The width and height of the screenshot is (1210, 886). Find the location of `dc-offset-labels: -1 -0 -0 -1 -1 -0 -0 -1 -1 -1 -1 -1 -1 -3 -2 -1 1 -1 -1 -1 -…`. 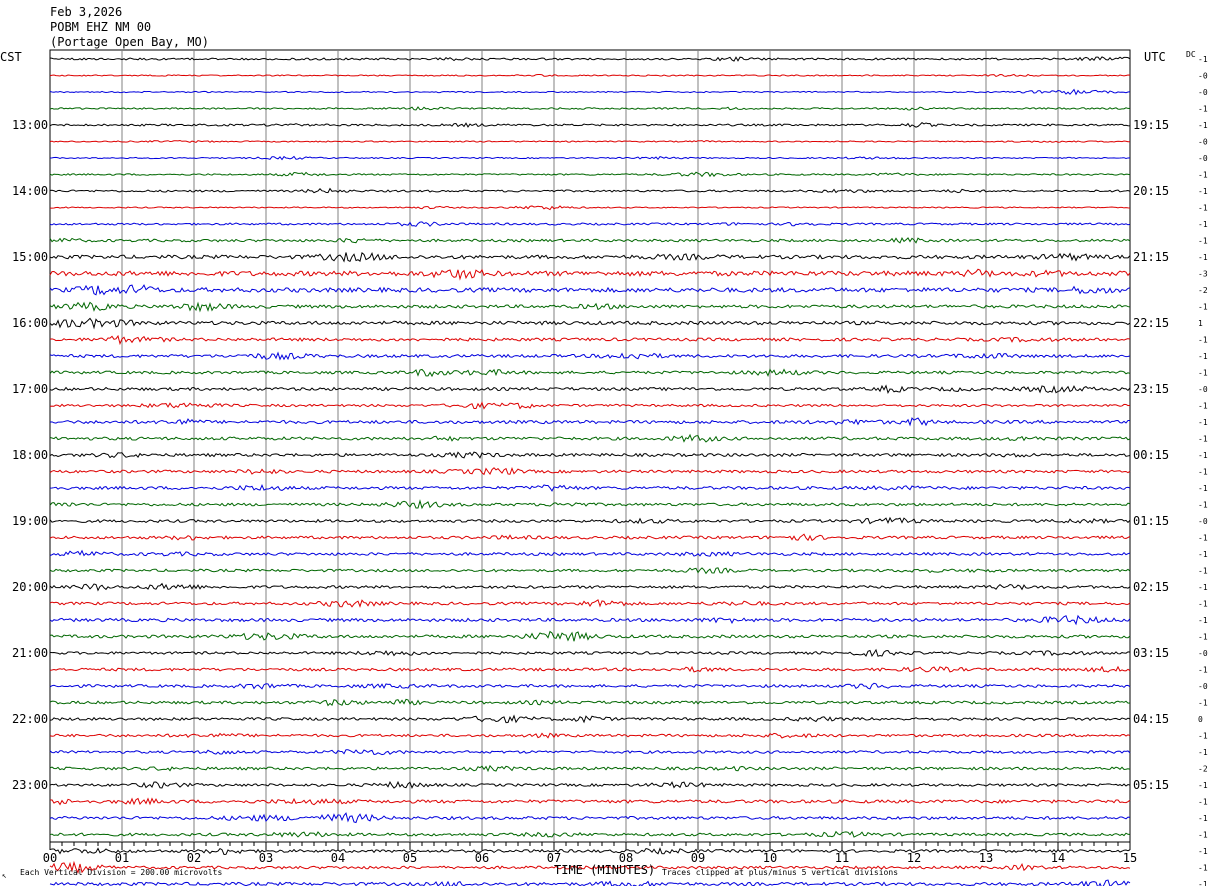

dc-offset-labels: -1 -0 -0 -1 -1 -0 -0 -1 -1 -1 -1 -1 -1 -3 -2 -1 1 -1 -1 -1 -… is located at coordinates (1203, 470).